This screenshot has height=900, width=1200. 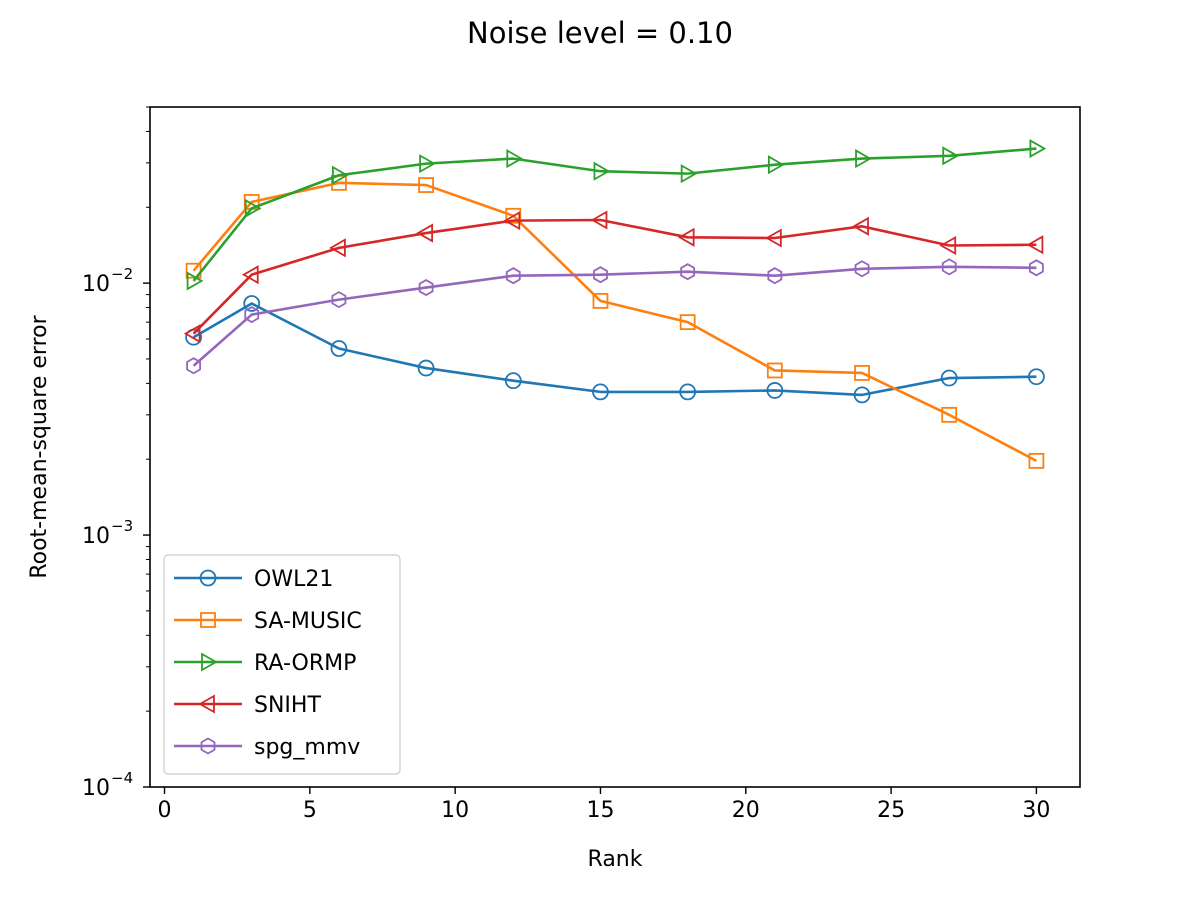 What do you see at coordinates (310, 810) in the screenshot?
I see `x-tick-label: 5` at bounding box center [310, 810].